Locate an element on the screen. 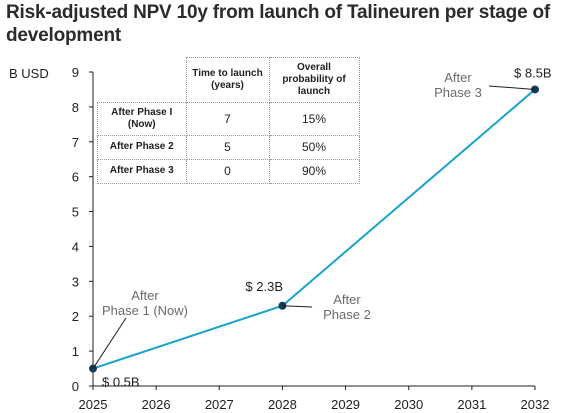  stage-table-time-cell: 5 is located at coordinates (227, 147).